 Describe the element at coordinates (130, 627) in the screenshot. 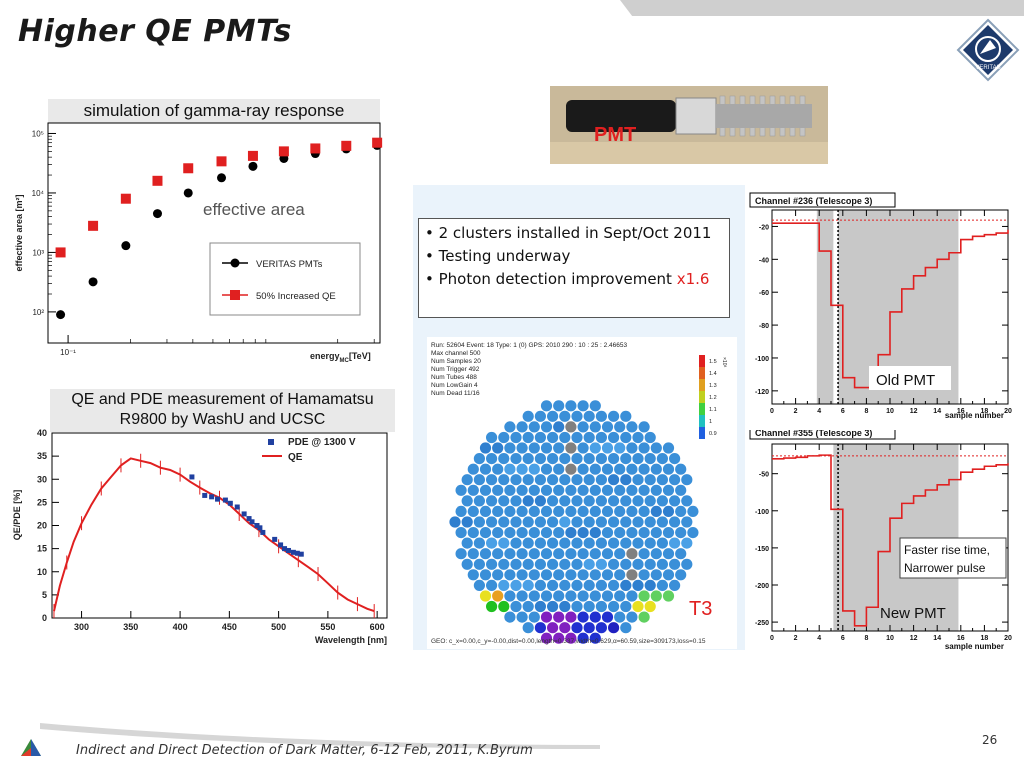

I see `qe-xtick-label: 350` at that location.